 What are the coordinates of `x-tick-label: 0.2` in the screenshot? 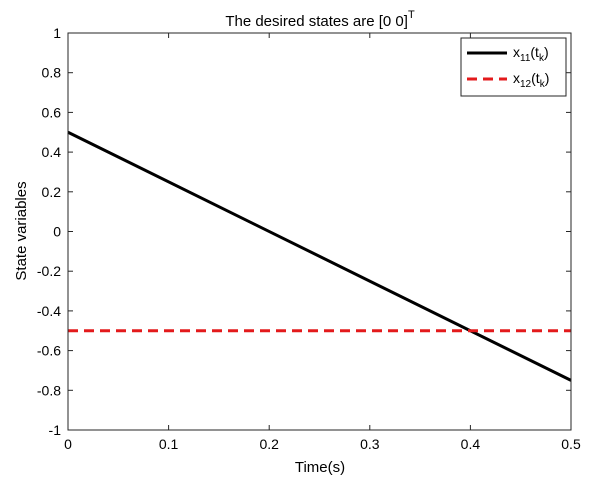 It's located at (269, 444).